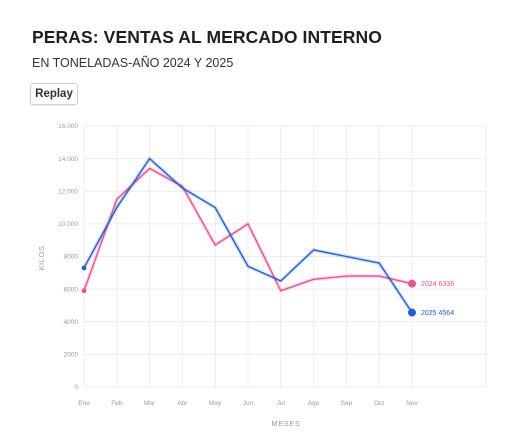 The image size is (508, 440). What do you see at coordinates (54, 94) in the screenshot?
I see `replay-button: Replay` at bounding box center [54, 94].